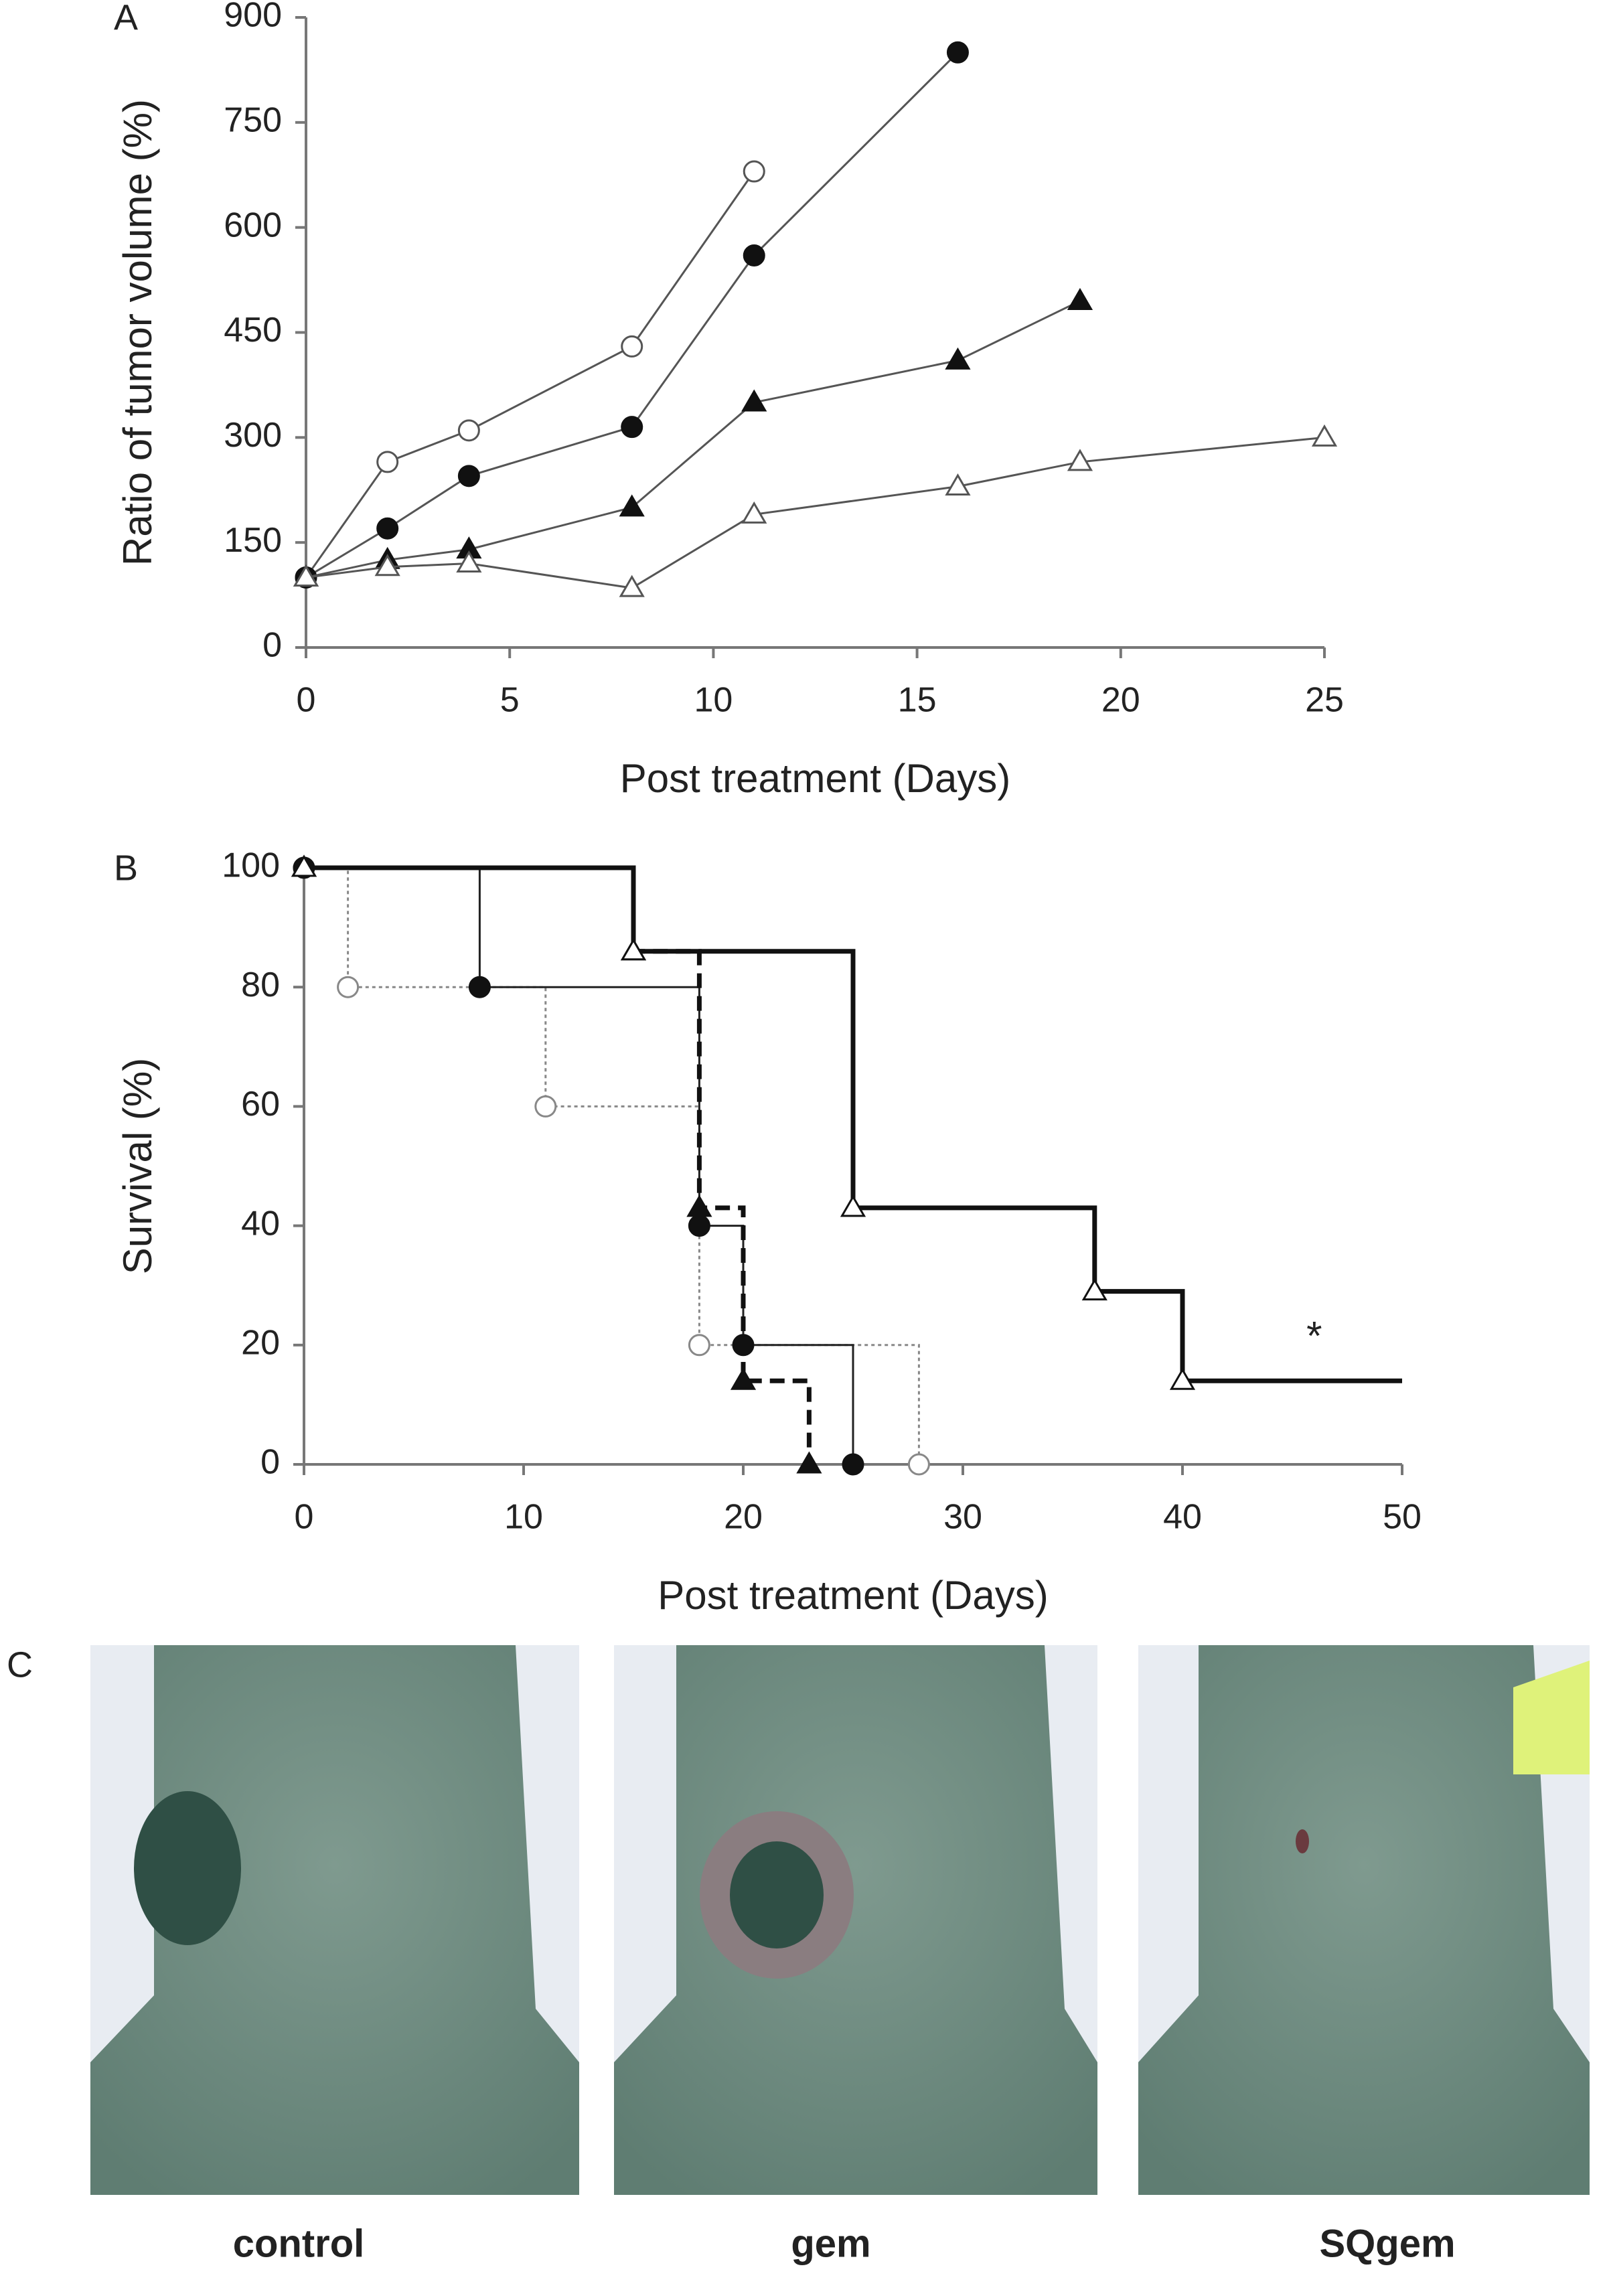 The height and width of the screenshot is (2296, 1607). I want to click on y-tick-label: 20, so click(260, 1343).